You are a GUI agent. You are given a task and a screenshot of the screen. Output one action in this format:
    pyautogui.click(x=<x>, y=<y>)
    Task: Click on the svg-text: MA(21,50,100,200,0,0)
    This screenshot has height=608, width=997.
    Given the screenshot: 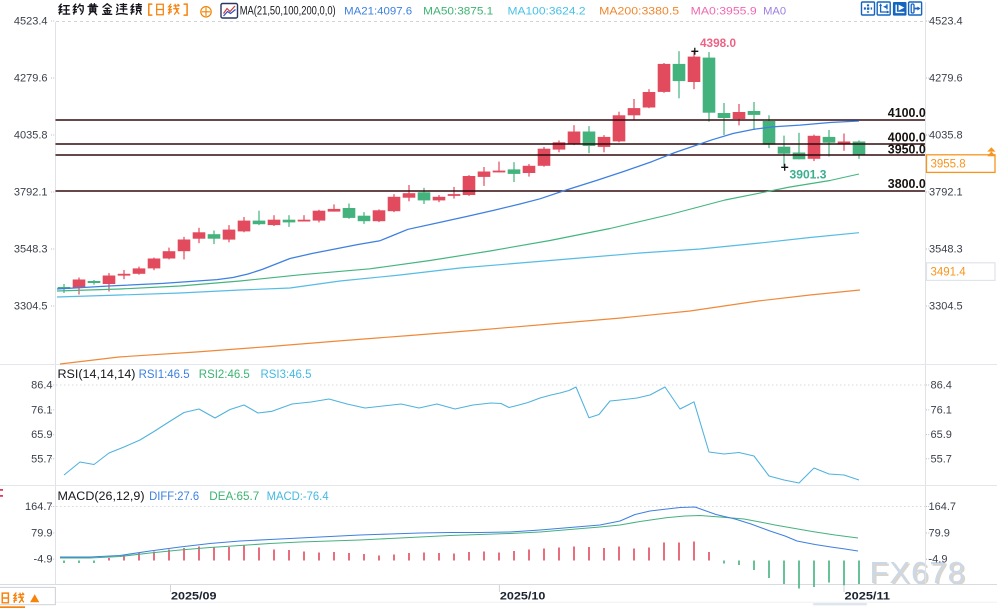 What is the action you would take?
    pyautogui.click(x=288, y=12)
    